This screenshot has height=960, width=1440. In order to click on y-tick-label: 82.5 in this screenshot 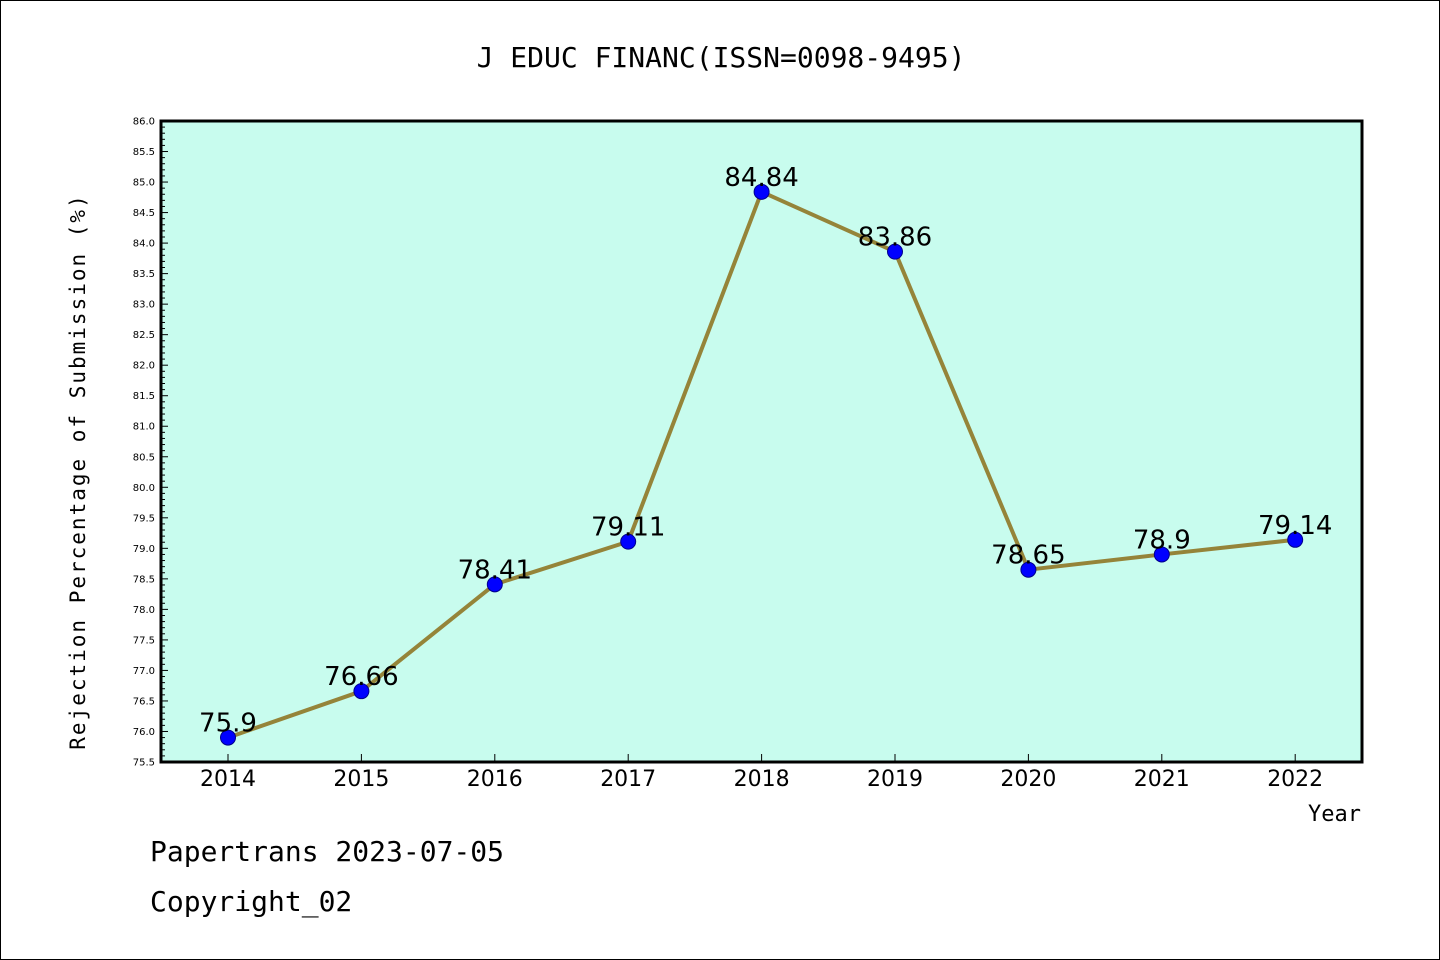, I will do `click(144, 335)`.